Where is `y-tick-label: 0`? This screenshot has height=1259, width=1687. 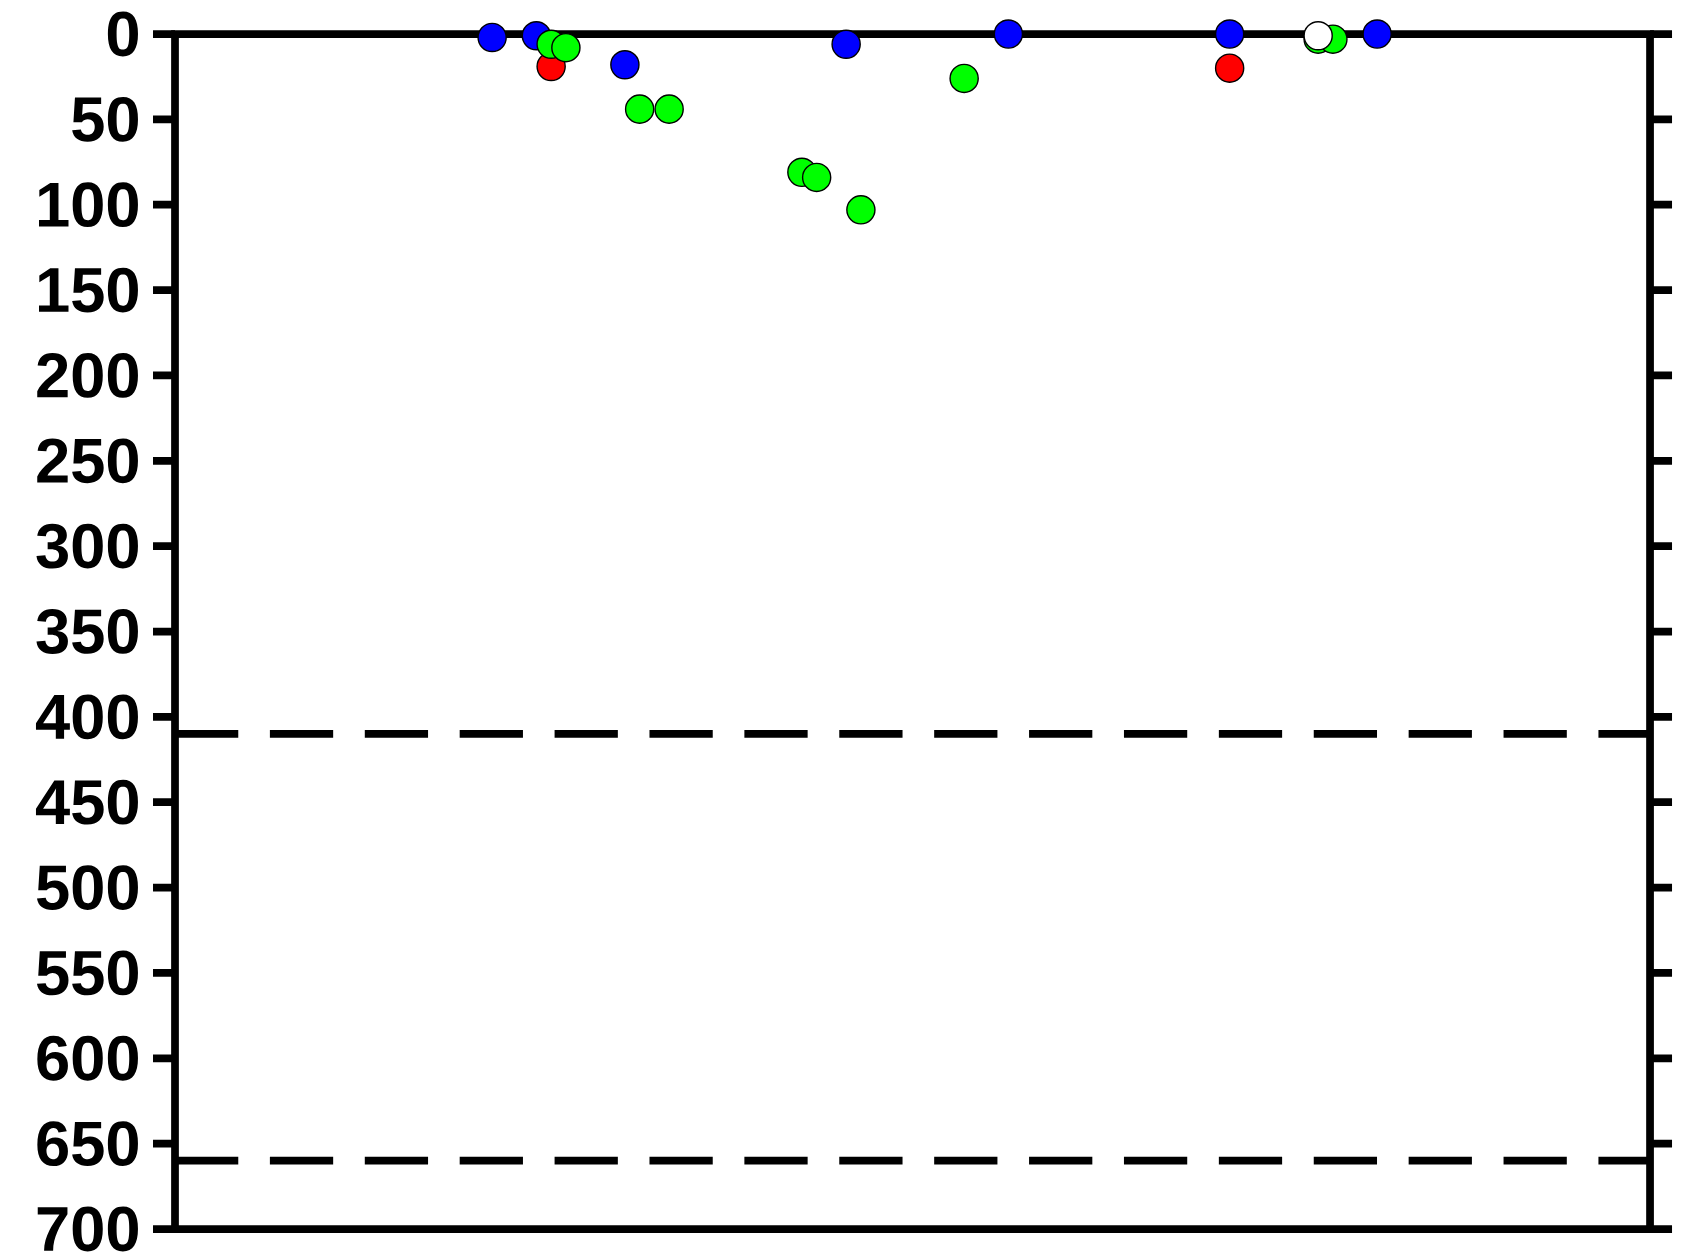 y-tick-label: 0 is located at coordinates (122, 34).